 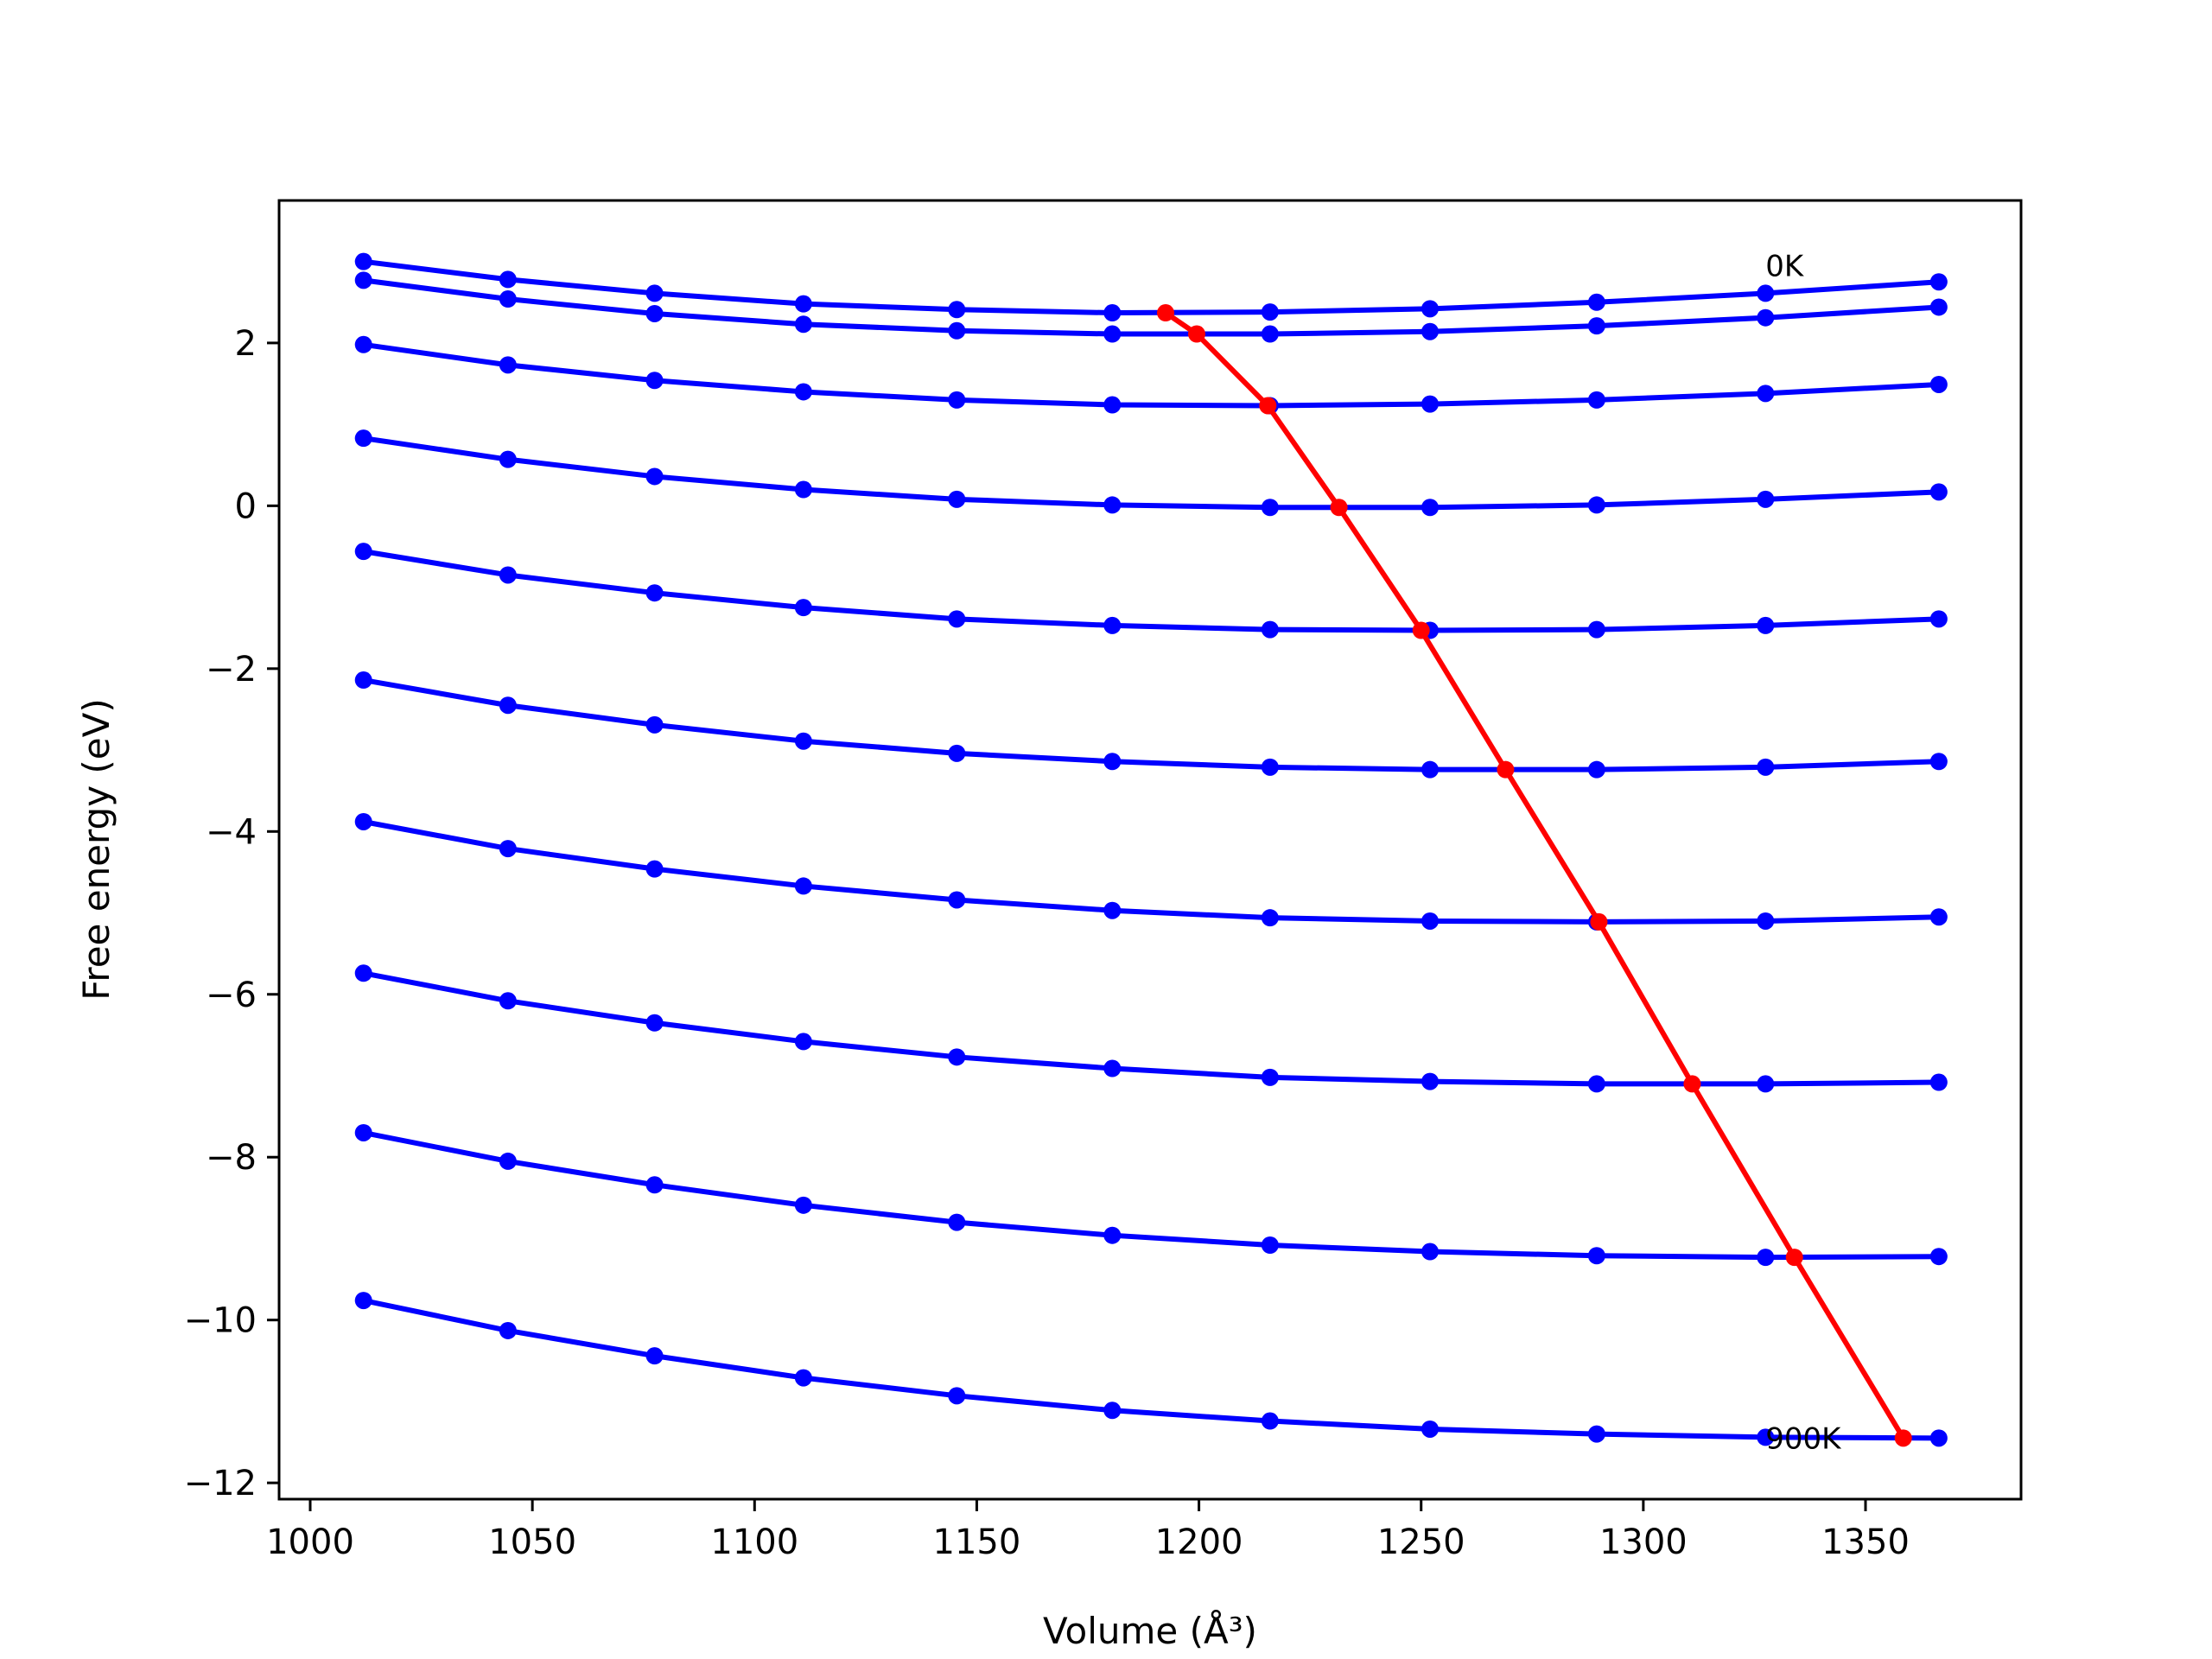 What do you see at coordinates (1865, 1542) in the screenshot?
I see `x-tick-label: 1350` at bounding box center [1865, 1542].